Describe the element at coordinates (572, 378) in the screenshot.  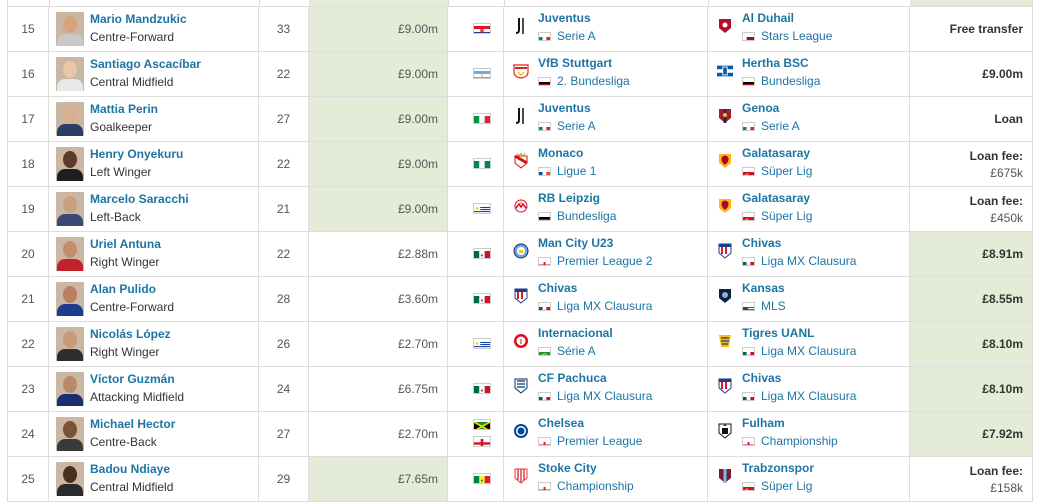
I see `left-club-link: CF Pachuca` at that location.